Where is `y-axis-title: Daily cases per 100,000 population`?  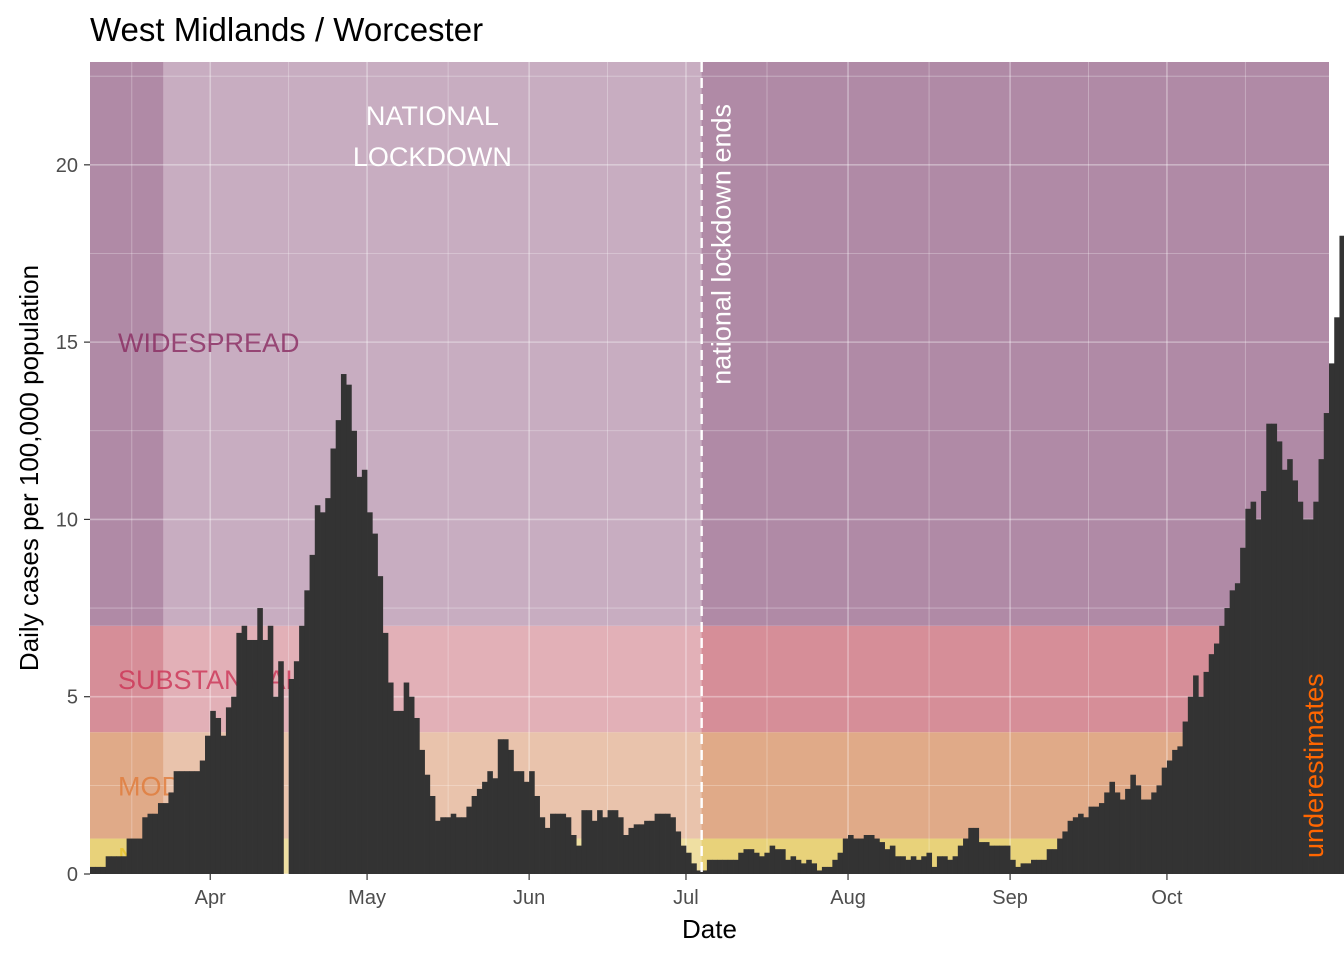 y-axis-title: Daily cases per 100,000 population is located at coordinates (29, 468).